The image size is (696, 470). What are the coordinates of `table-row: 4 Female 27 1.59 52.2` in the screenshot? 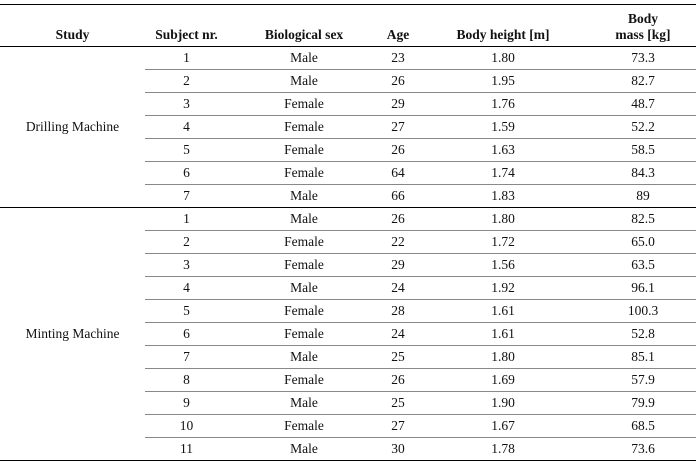 It's located at (348, 127).